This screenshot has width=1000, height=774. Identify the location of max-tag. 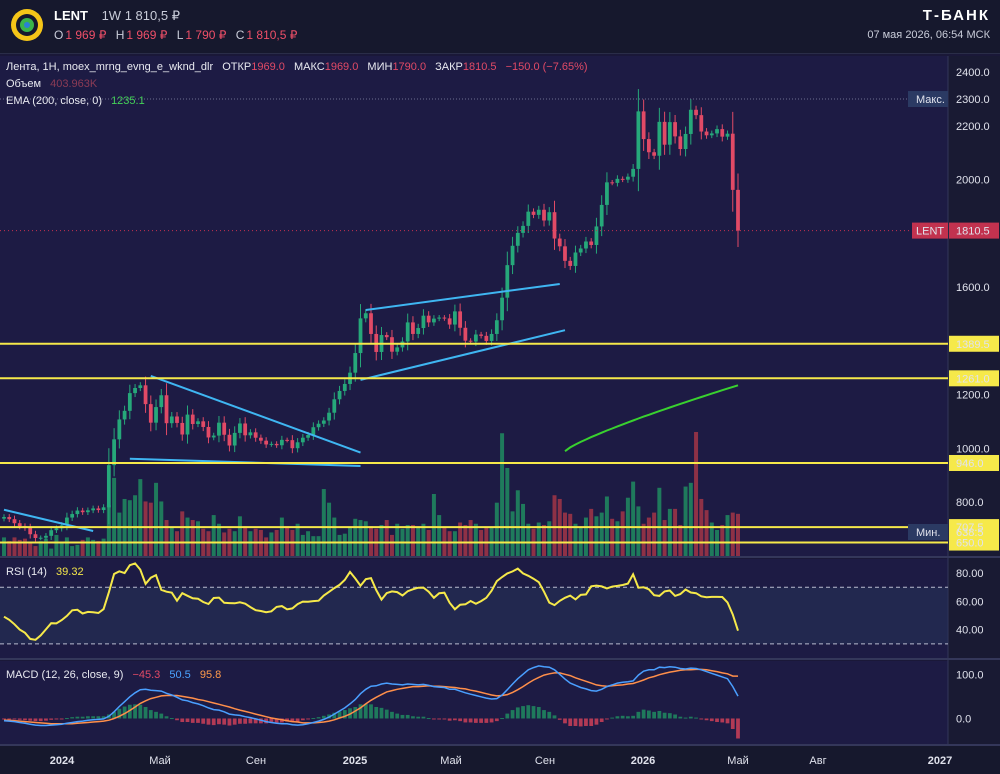
(928, 99).